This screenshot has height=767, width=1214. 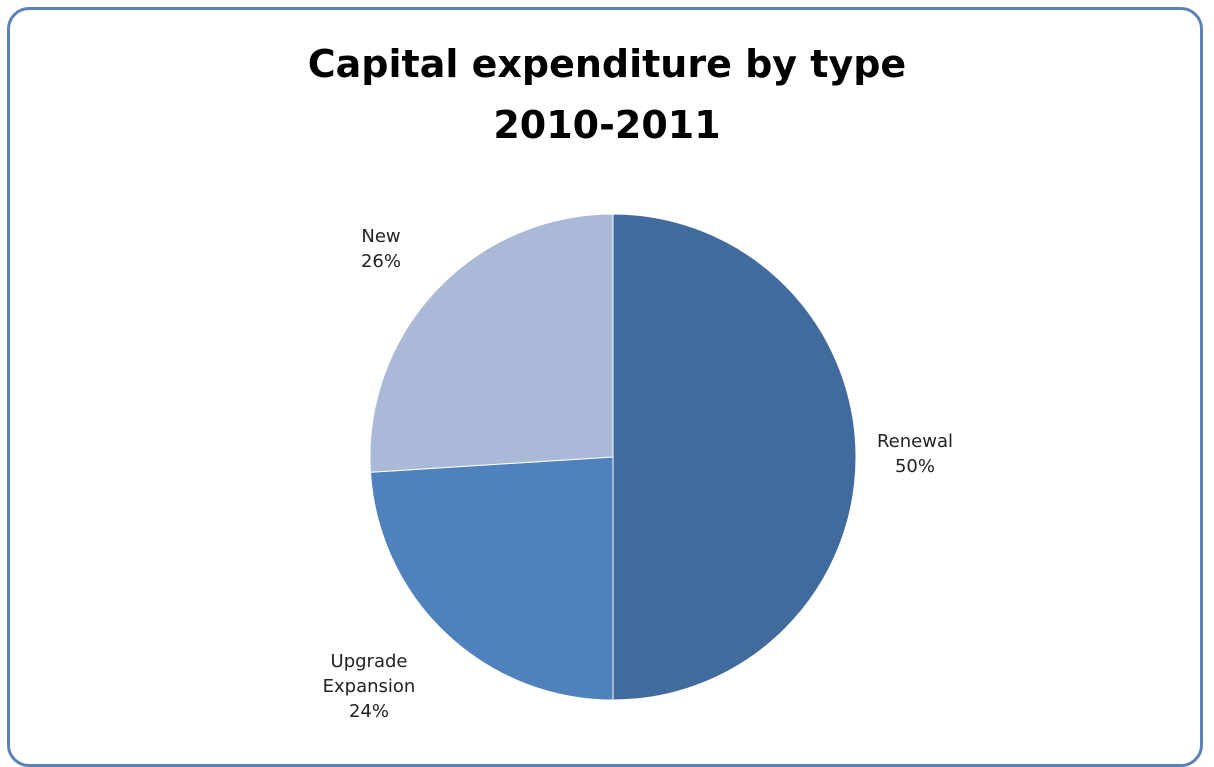 What do you see at coordinates (381, 261) in the screenshot?
I see `data-label-percent: 26%` at bounding box center [381, 261].